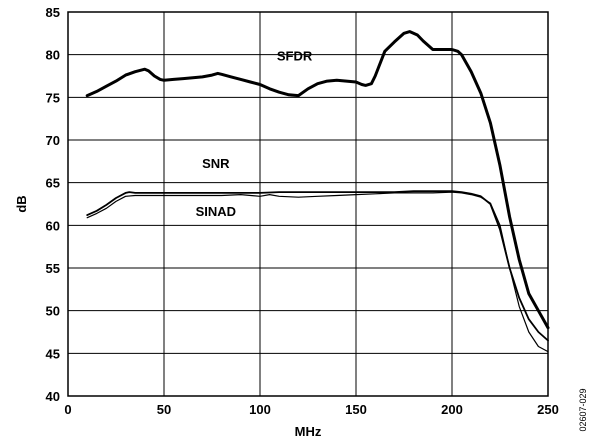 This screenshot has width=595, height=448. What do you see at coordinates (53, 183) in the screenshot?
I see `y-tick-label-65: 65` at bounding box center [53, 183].